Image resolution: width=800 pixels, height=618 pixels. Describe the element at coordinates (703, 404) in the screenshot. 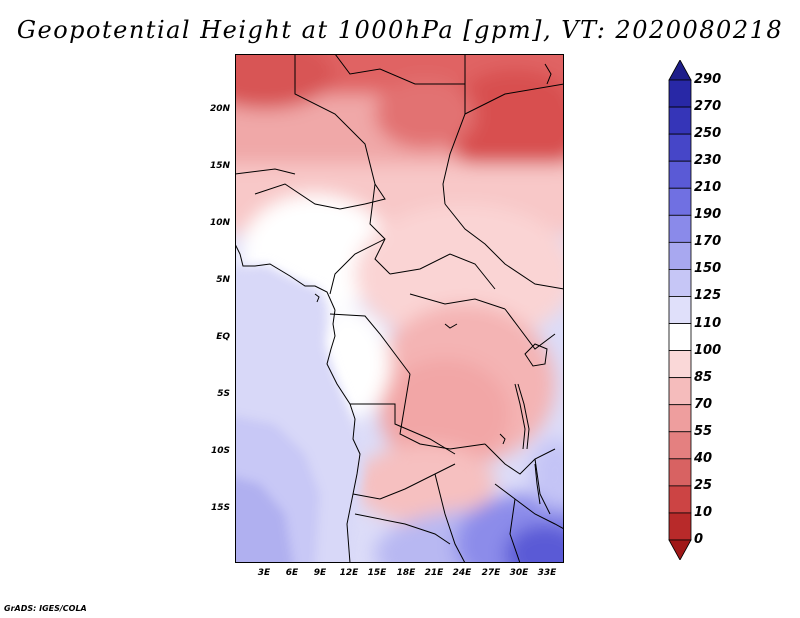

I see `colorbar-tick-label: 70` at that location.